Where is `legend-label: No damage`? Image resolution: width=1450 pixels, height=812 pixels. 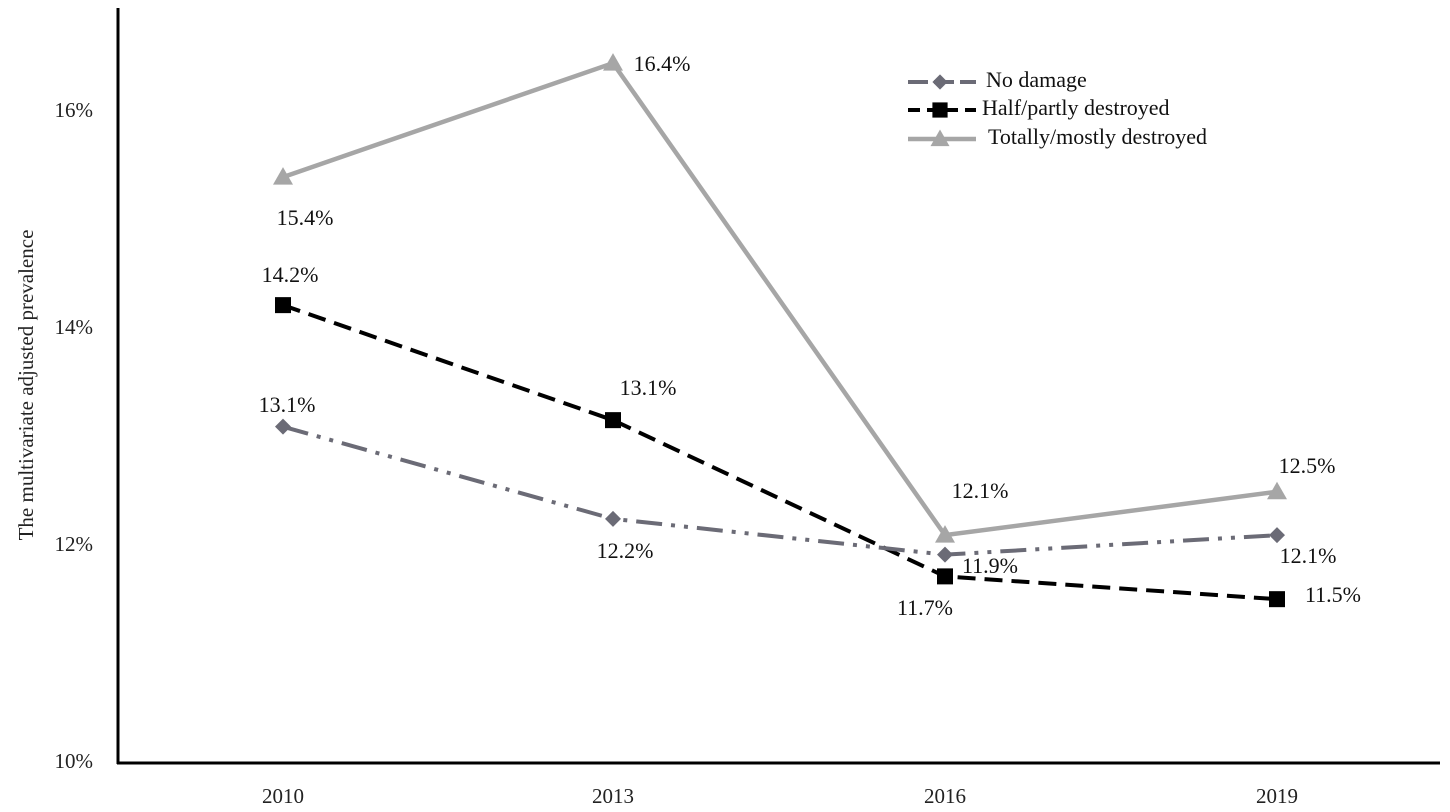
legend-label: No damage is located at coordinates (1036, 79).